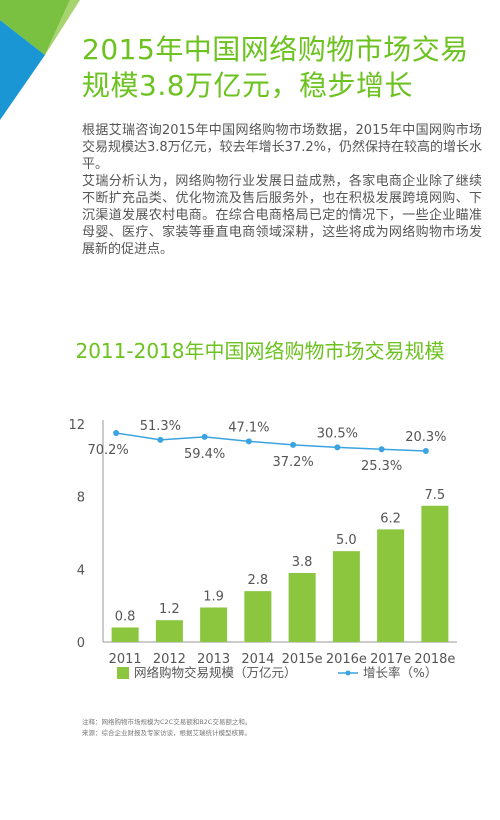  I want to click on bar-2014, so click(258, 616).